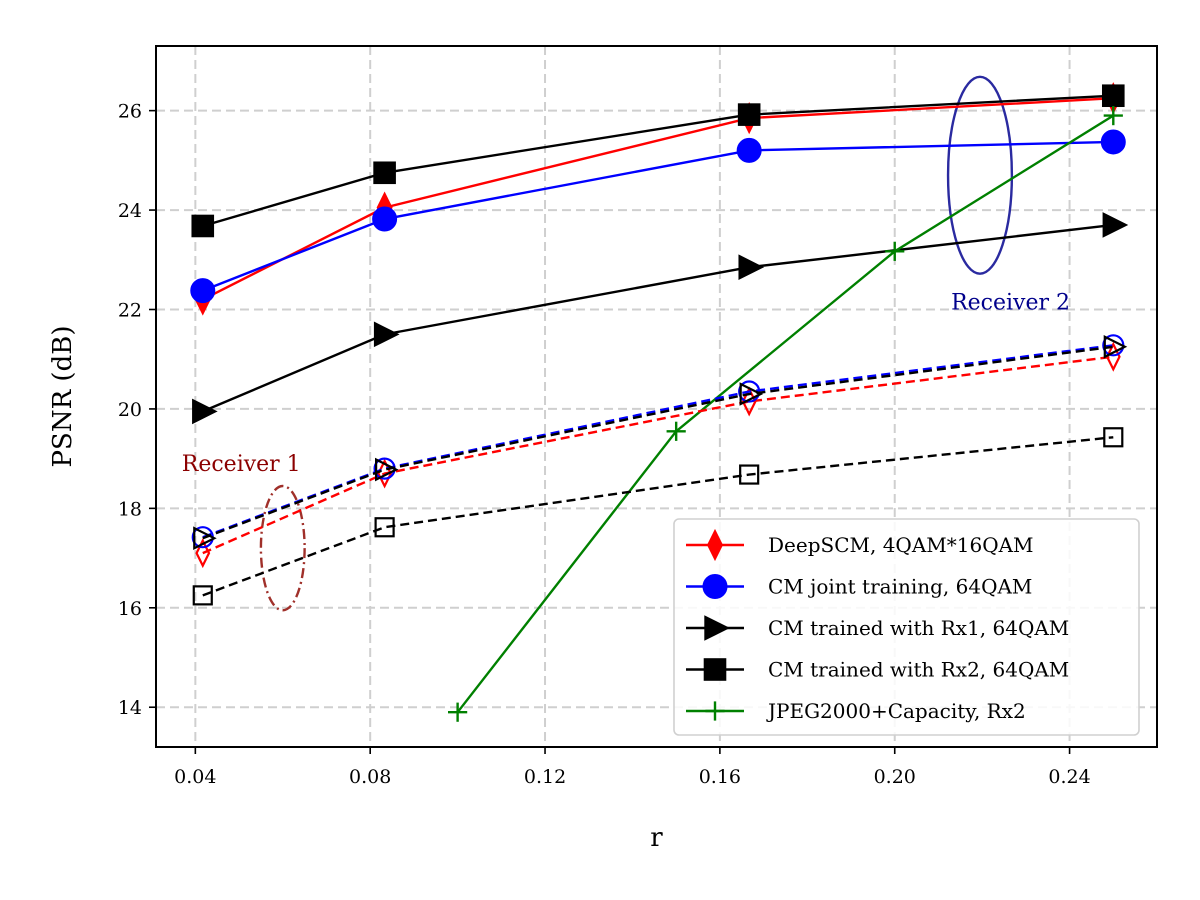 Image resolution: width=1200 pixels, height=900 pixels. Describe the element at coordinates (130, 211) in the screenshot. I see `y-tick-label: 24` at that location.